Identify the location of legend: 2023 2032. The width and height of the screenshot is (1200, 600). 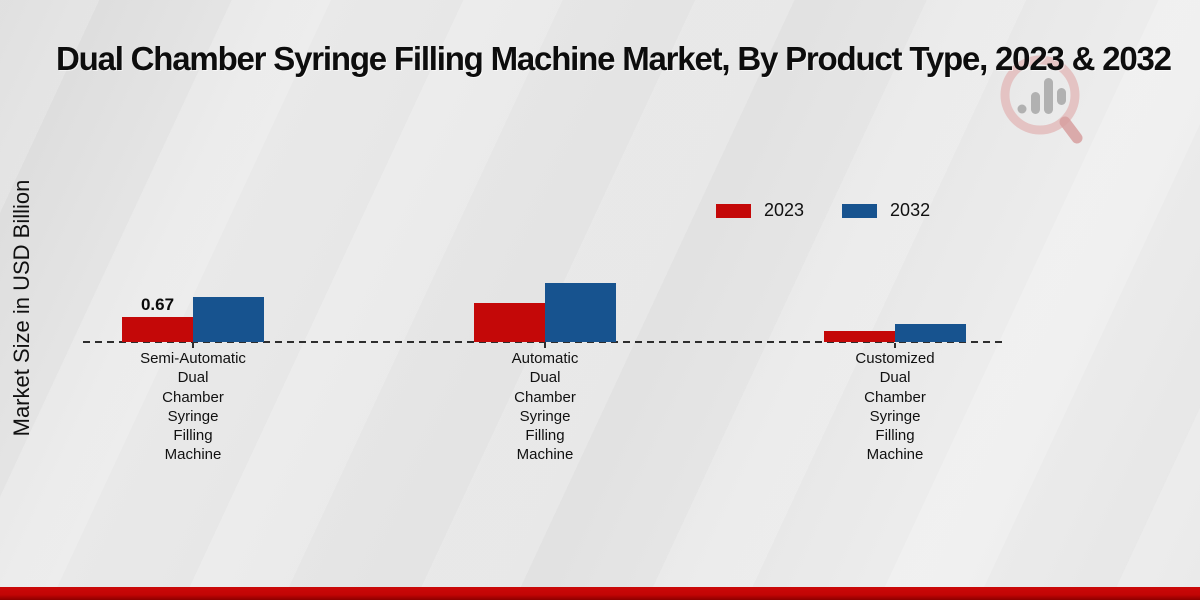
(823, 210).